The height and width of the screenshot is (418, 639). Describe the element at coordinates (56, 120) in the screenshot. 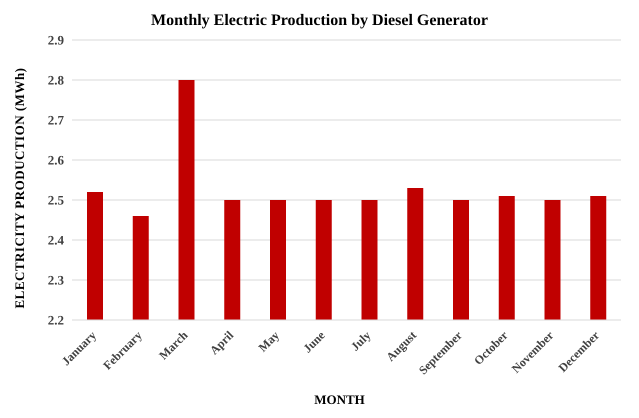

I see `y-tick-label: 2.7` at that location.